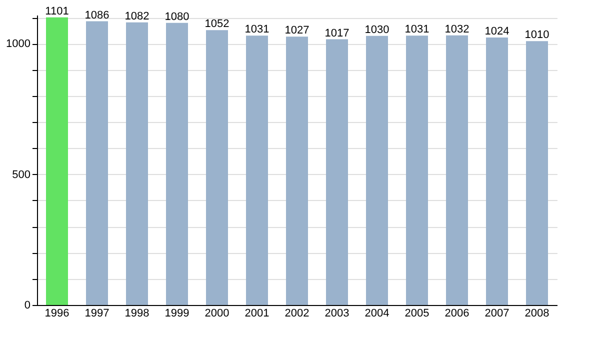  What do you see at coordinates (57, 314) in the screenshot?
I see `x-tick-label: 1996` at bounding box center [57, 314].